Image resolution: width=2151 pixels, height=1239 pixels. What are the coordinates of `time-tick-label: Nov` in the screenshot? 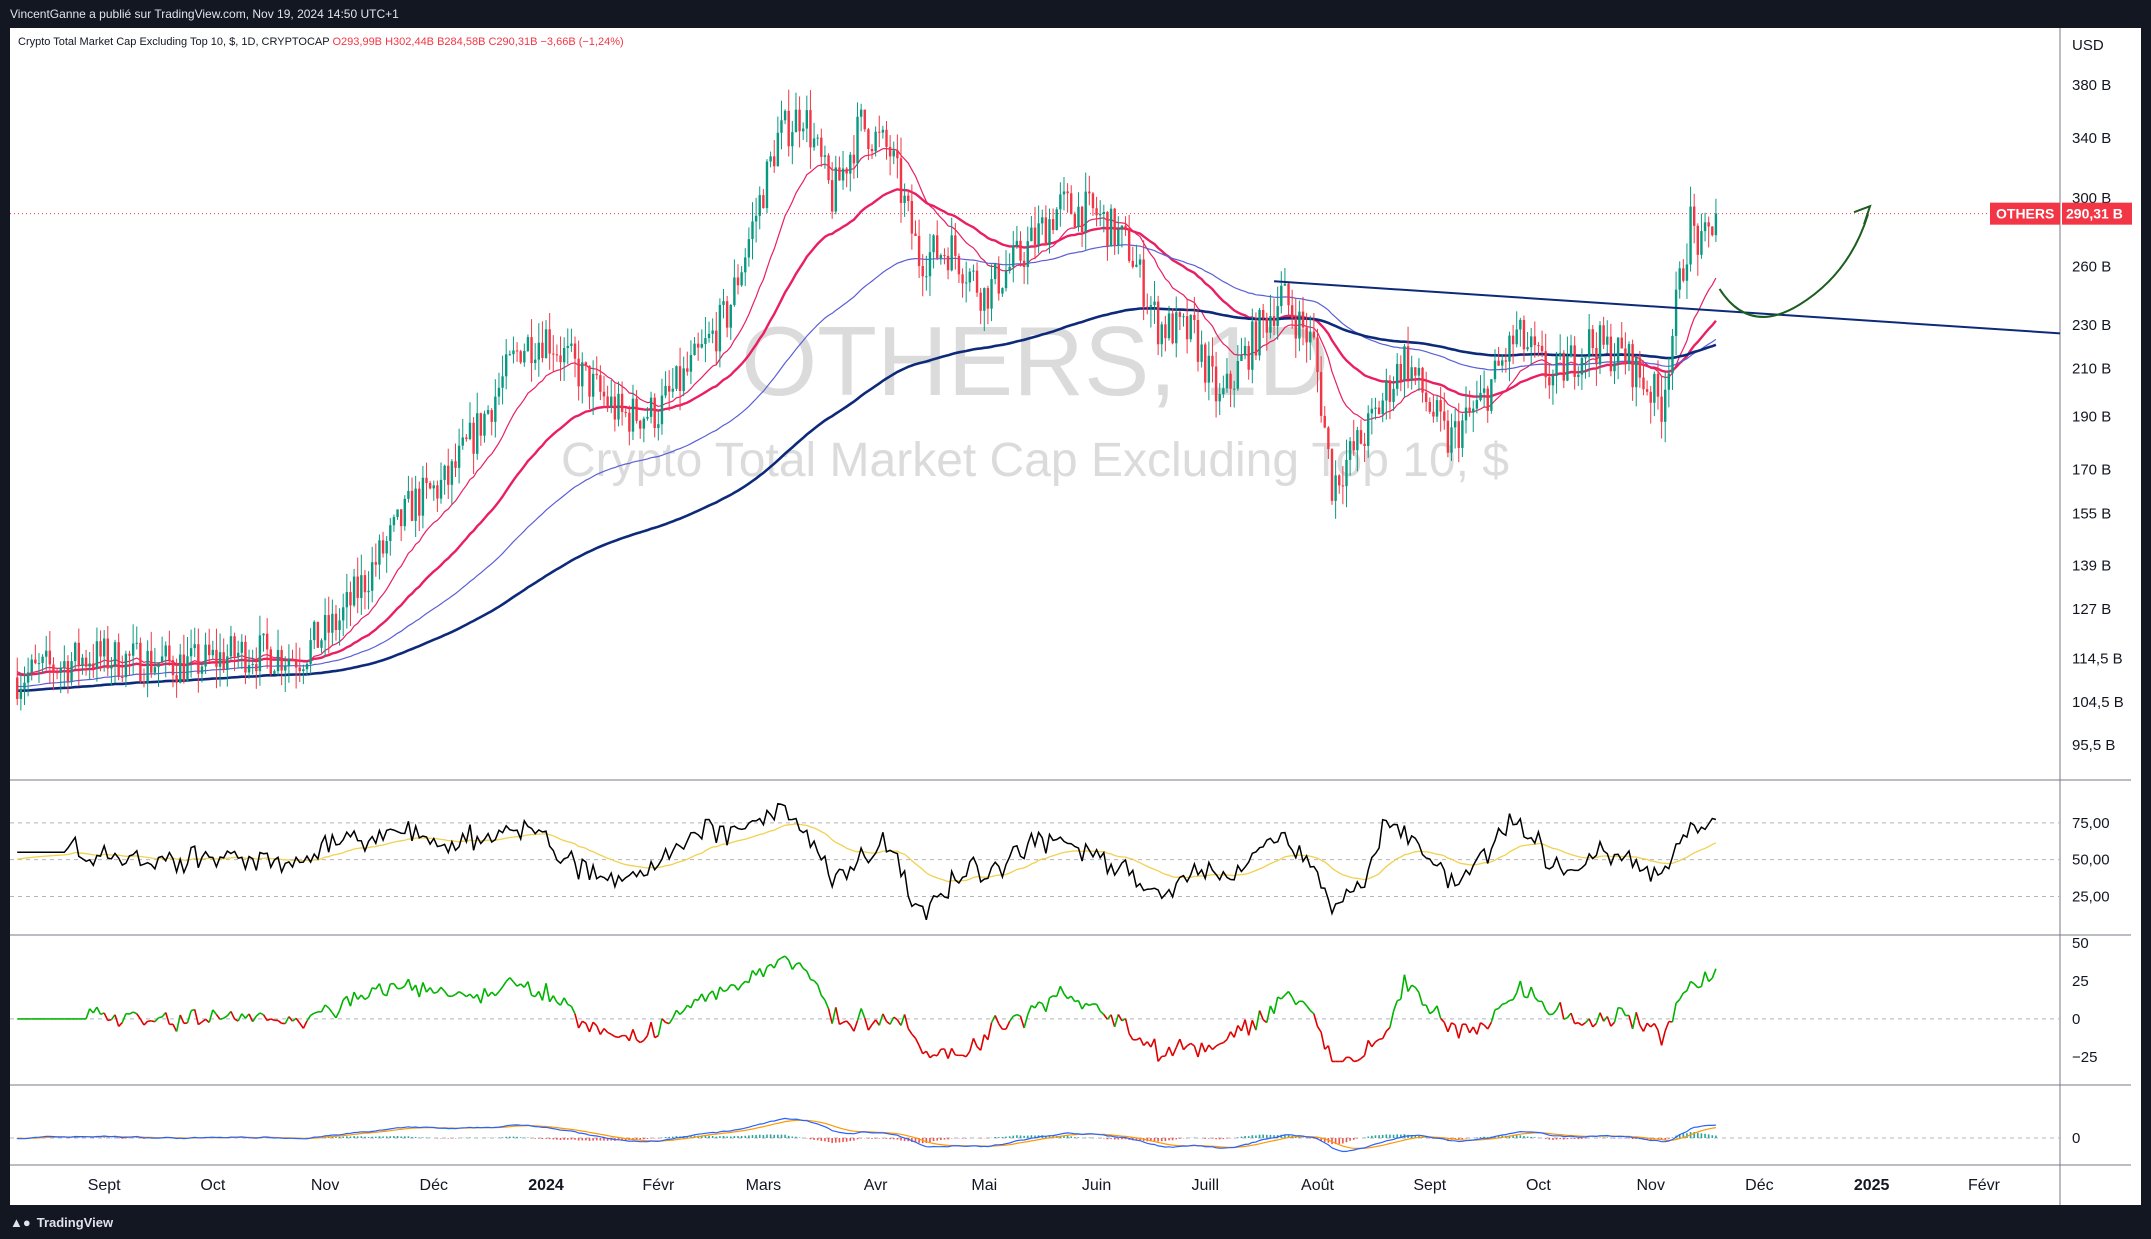 It's located at (1650, 1185).